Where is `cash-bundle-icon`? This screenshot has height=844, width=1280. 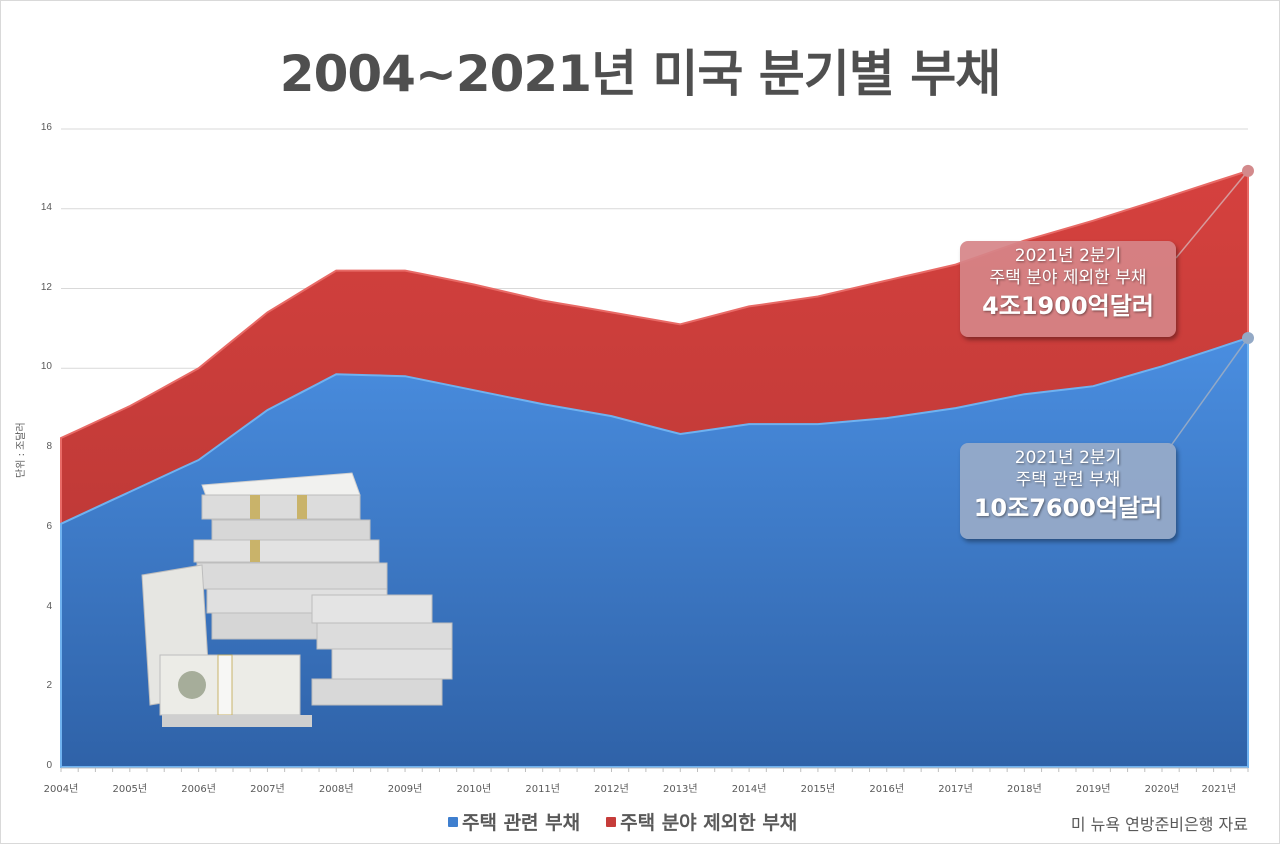
cash-bundle-icon is located at coordinates (297, 599).